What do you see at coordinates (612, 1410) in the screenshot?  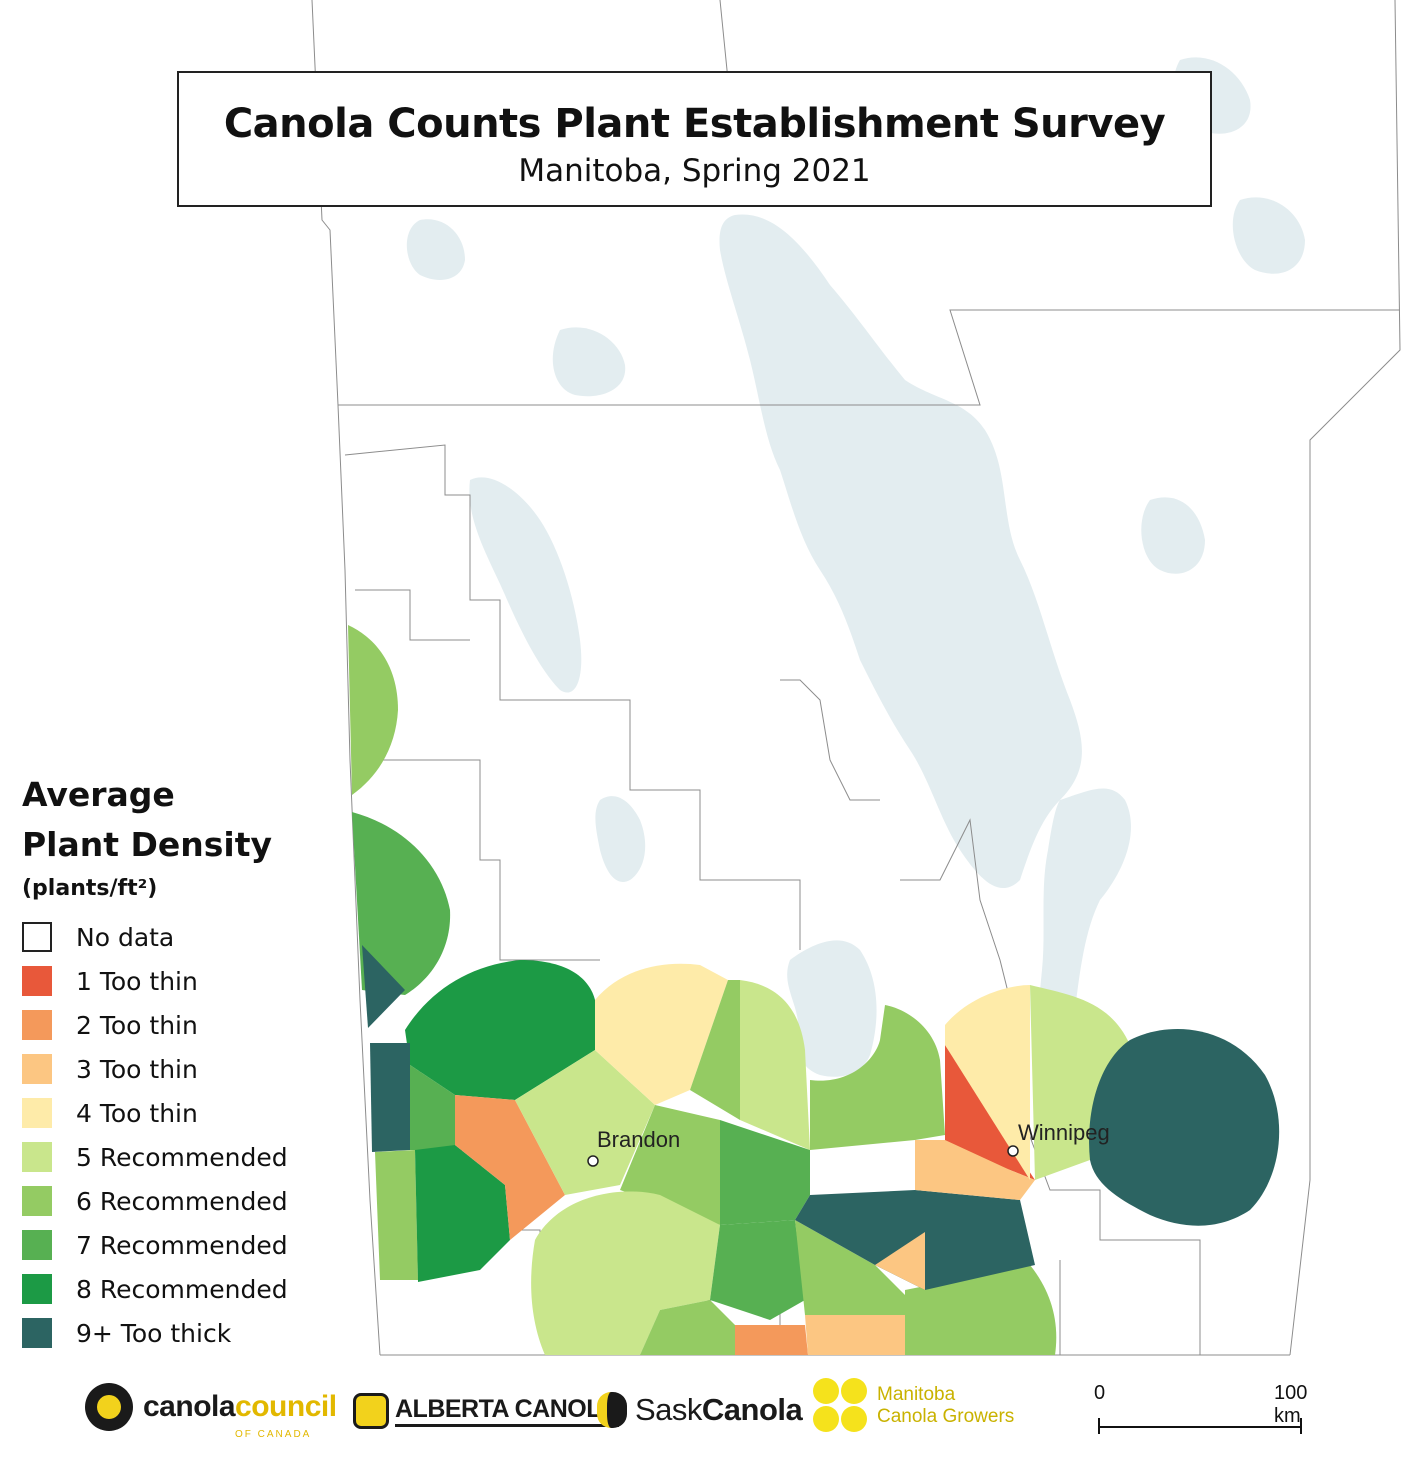 I see `sask-canola-icon` at bounding box center [612, 1410].